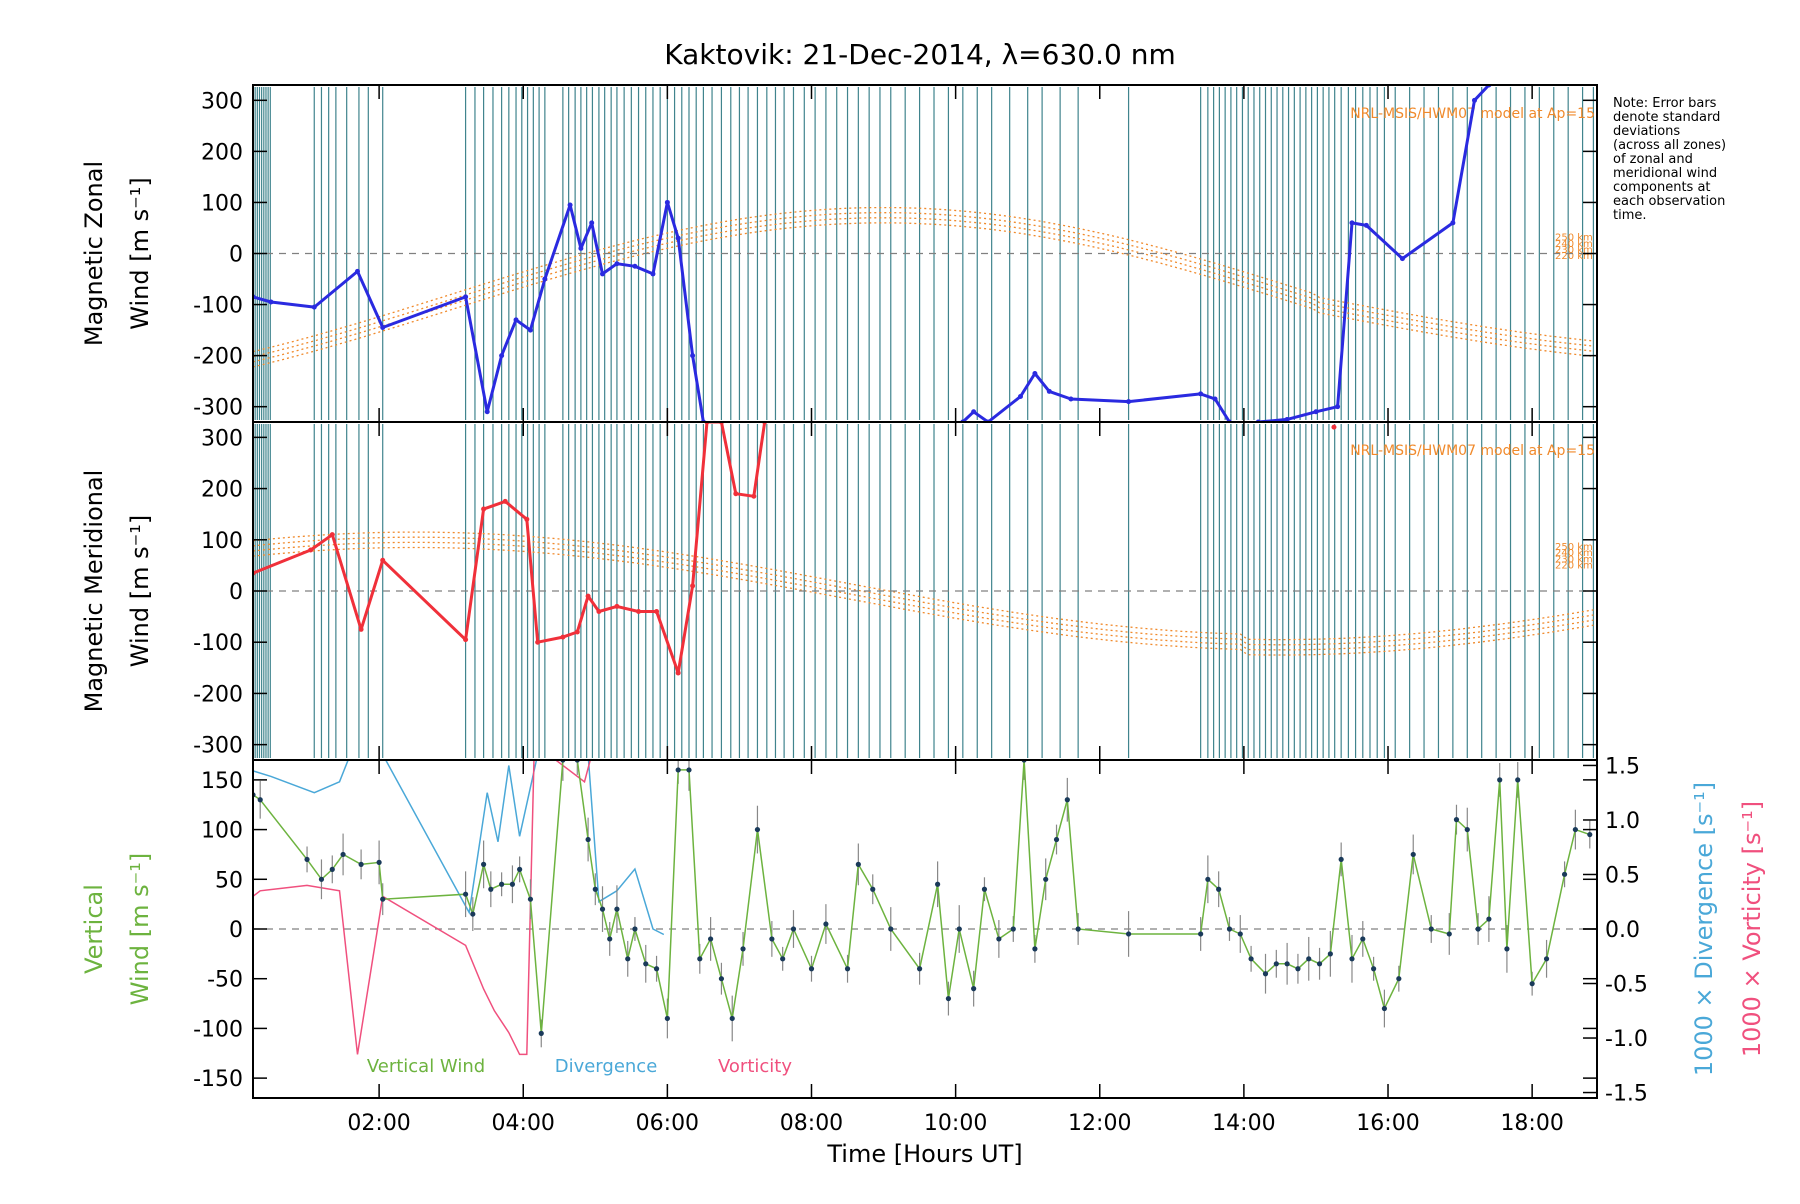 The width and height of the screenshot is (1800, 1204). Describe the element at coordinates (924, 1154) in the screenshot. I see `x-axis-label: Time [Hours UT]` at that location.